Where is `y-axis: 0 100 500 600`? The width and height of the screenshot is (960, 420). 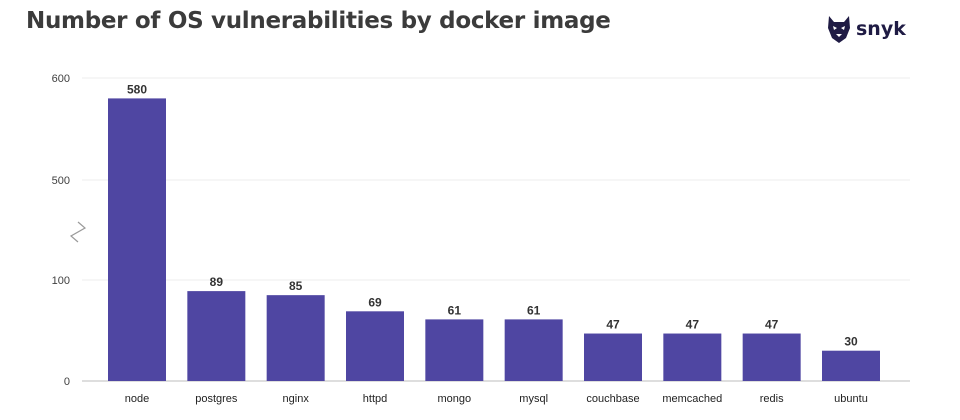 y-axis: 0 100 500 600 is located at coordinates (69, 230).